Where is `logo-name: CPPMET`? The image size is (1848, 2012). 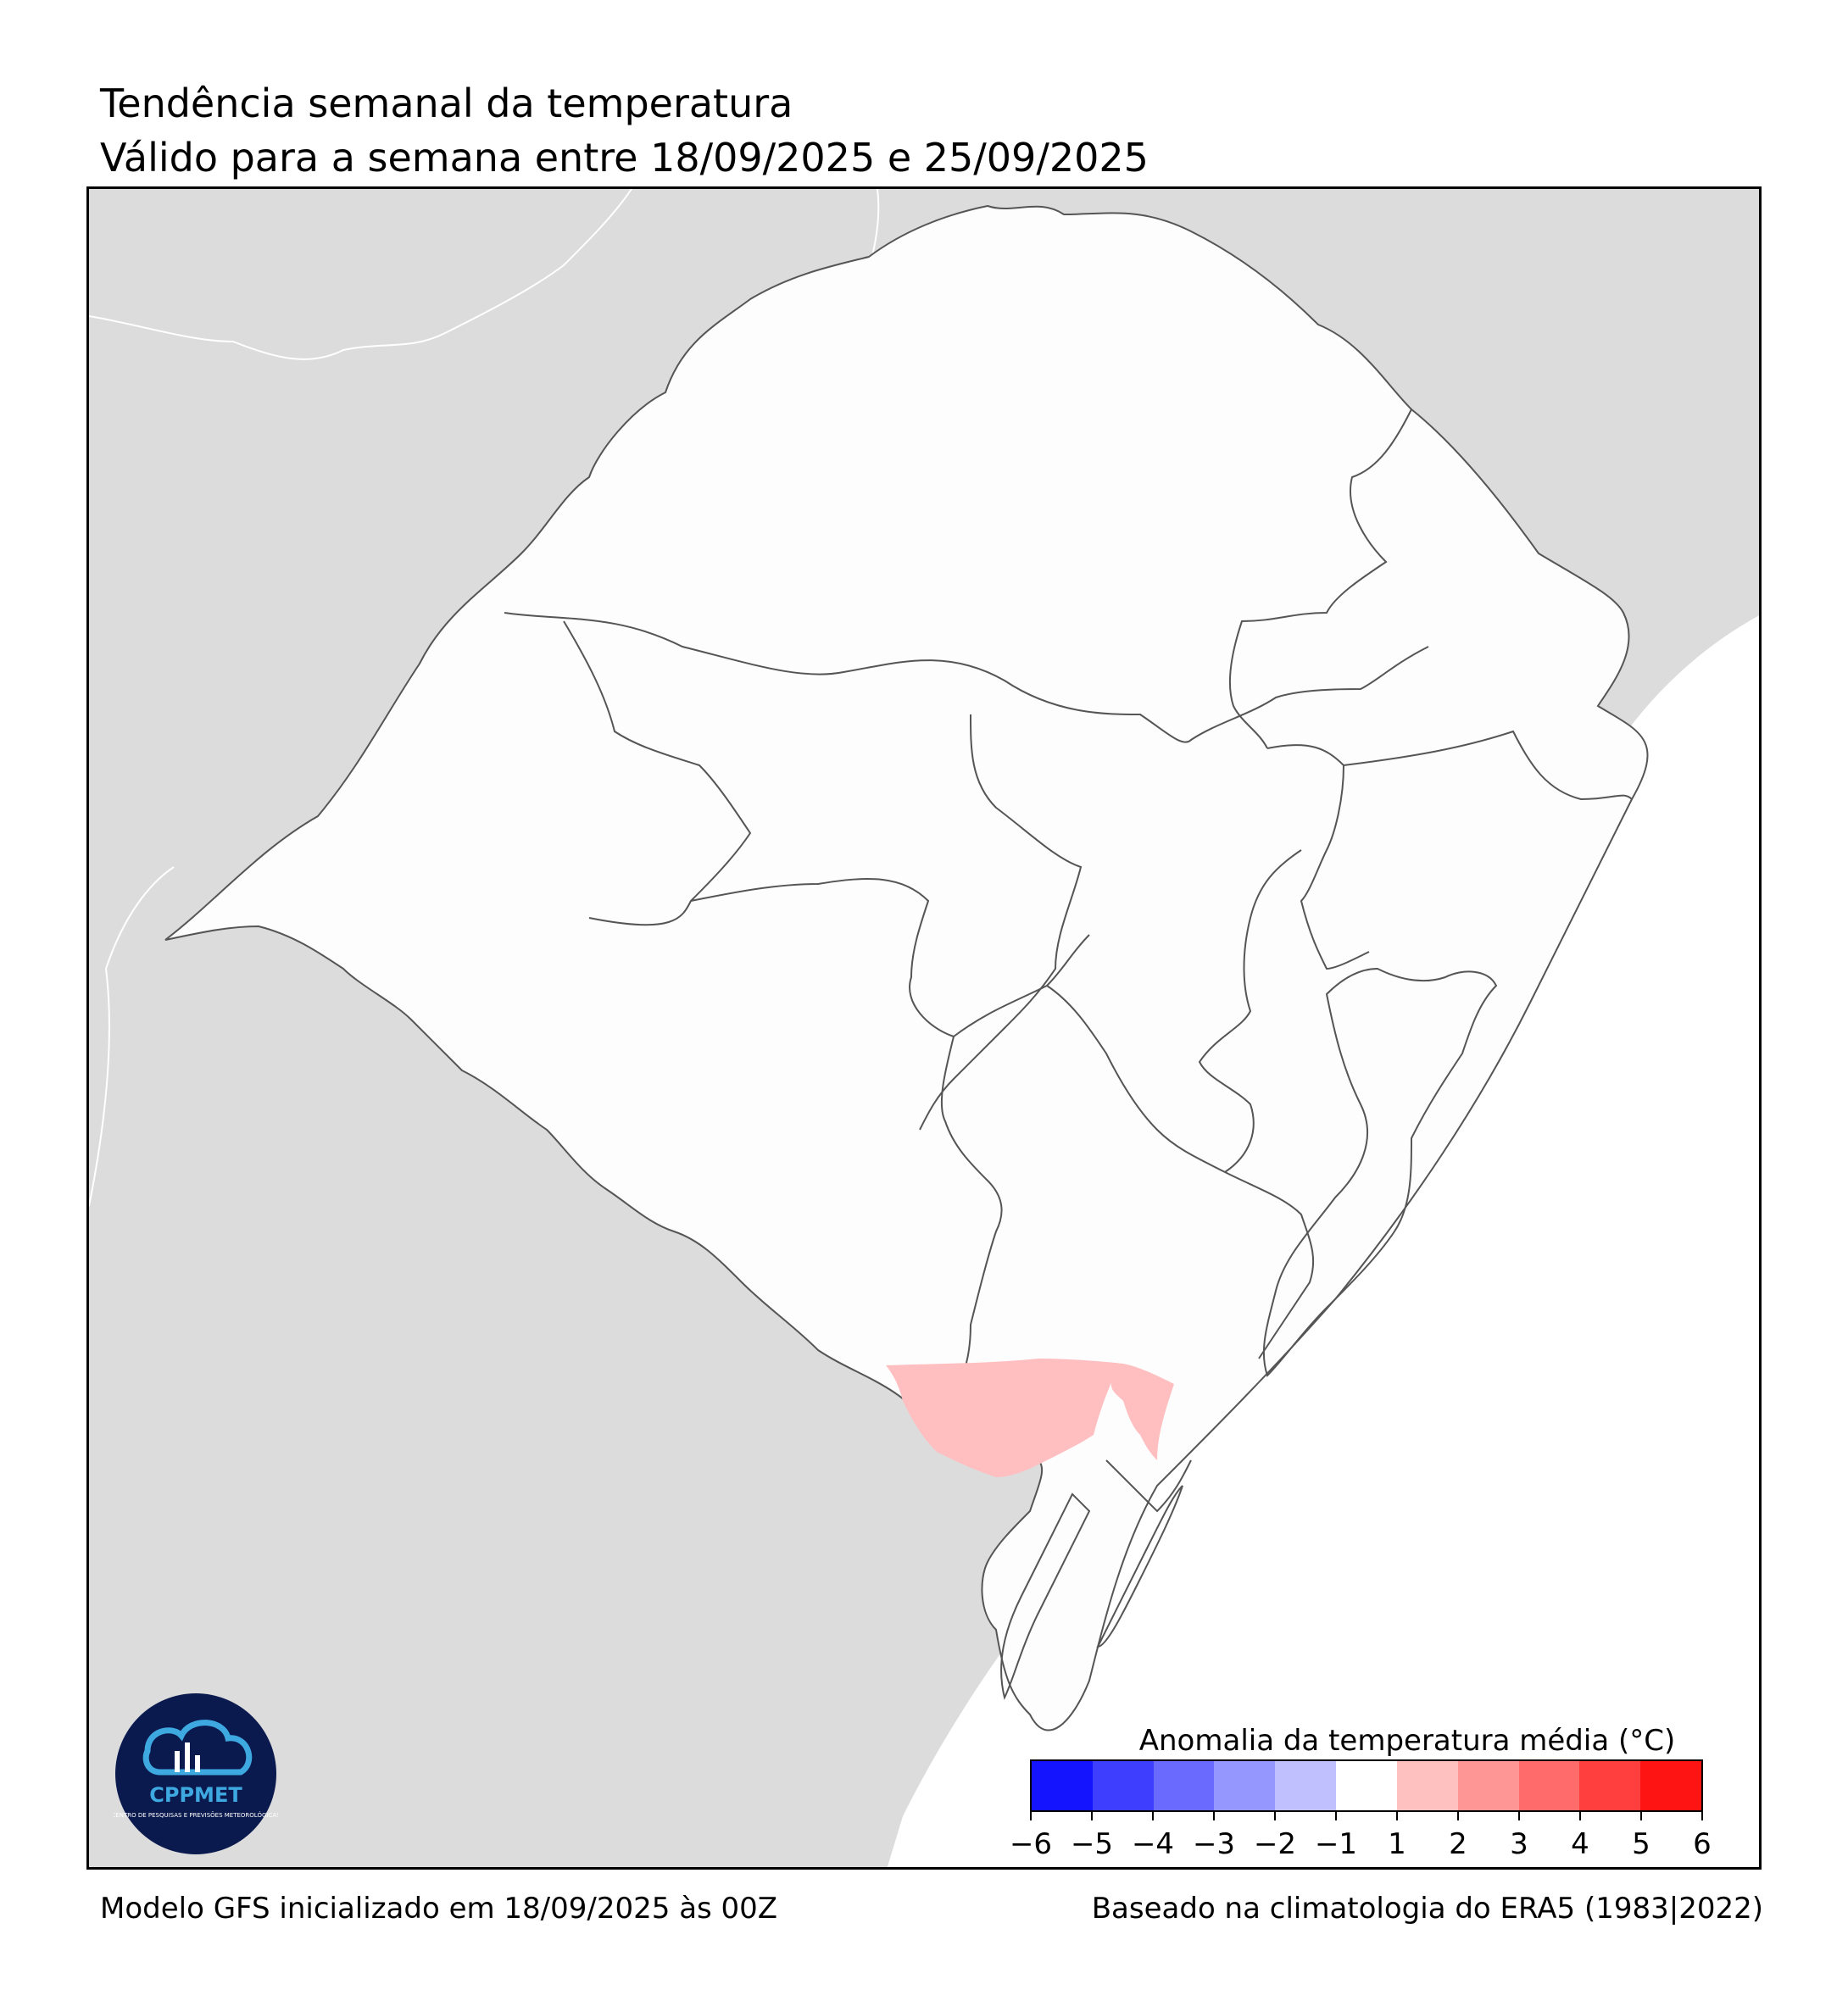
logo-name: CPPMET is located at coordinates (195, 1795).